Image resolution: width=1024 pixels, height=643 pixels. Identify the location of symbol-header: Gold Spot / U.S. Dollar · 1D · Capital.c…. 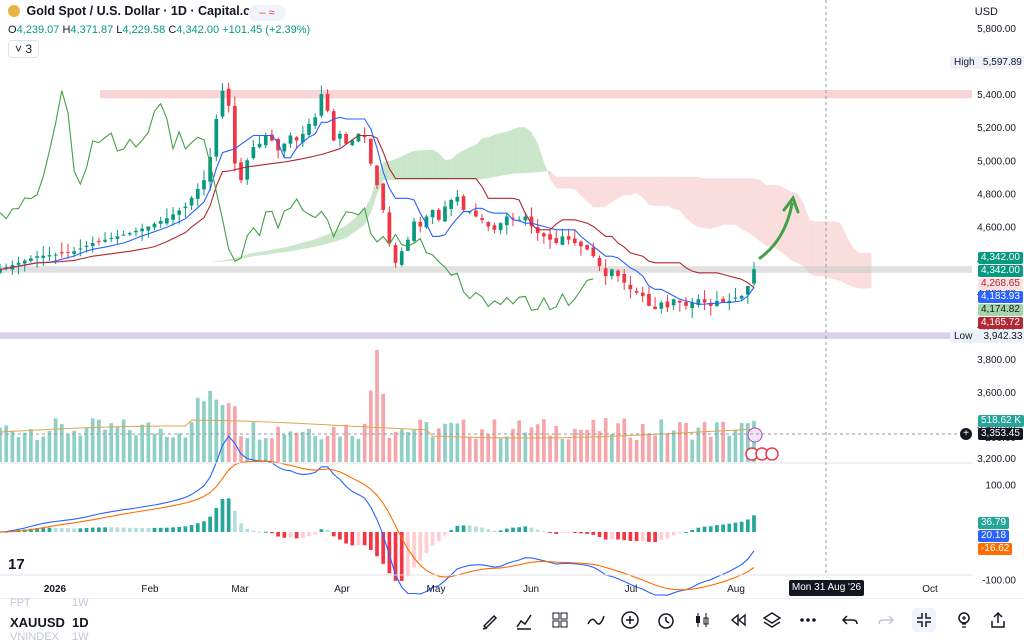
(138, 11).